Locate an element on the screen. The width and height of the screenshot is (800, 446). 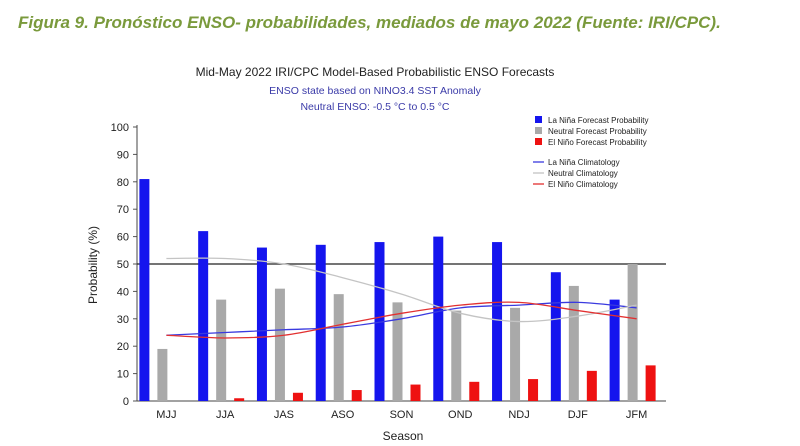
line-neutral-climatology is located at coordinates (401, 290).